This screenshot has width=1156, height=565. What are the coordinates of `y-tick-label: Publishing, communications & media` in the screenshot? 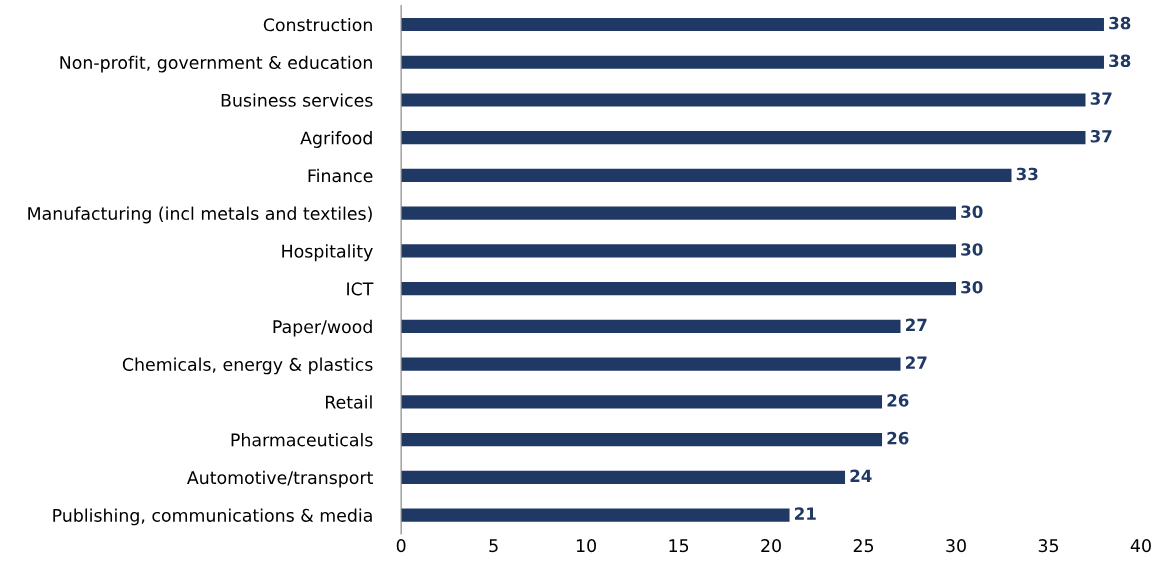 It's located at (212, 517).